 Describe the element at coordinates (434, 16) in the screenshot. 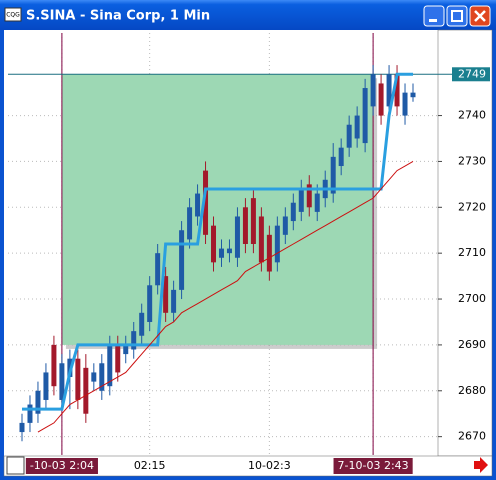

I see `minimize-button` at that location.